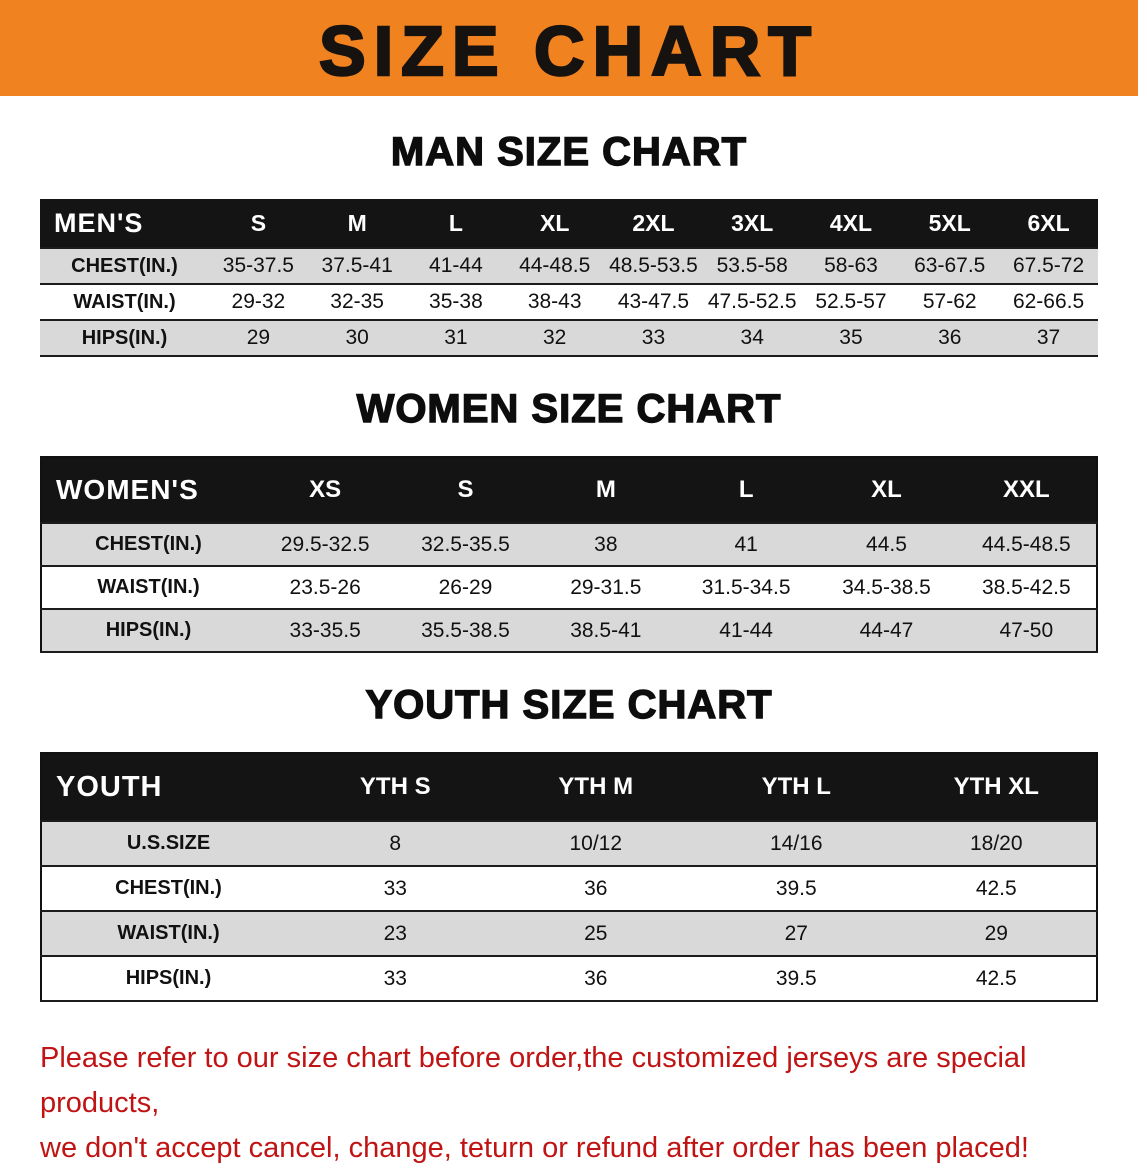 The height and width of the screenshot is (1171, 1138). I want to click on table-cell: 29, so click(996, 933).